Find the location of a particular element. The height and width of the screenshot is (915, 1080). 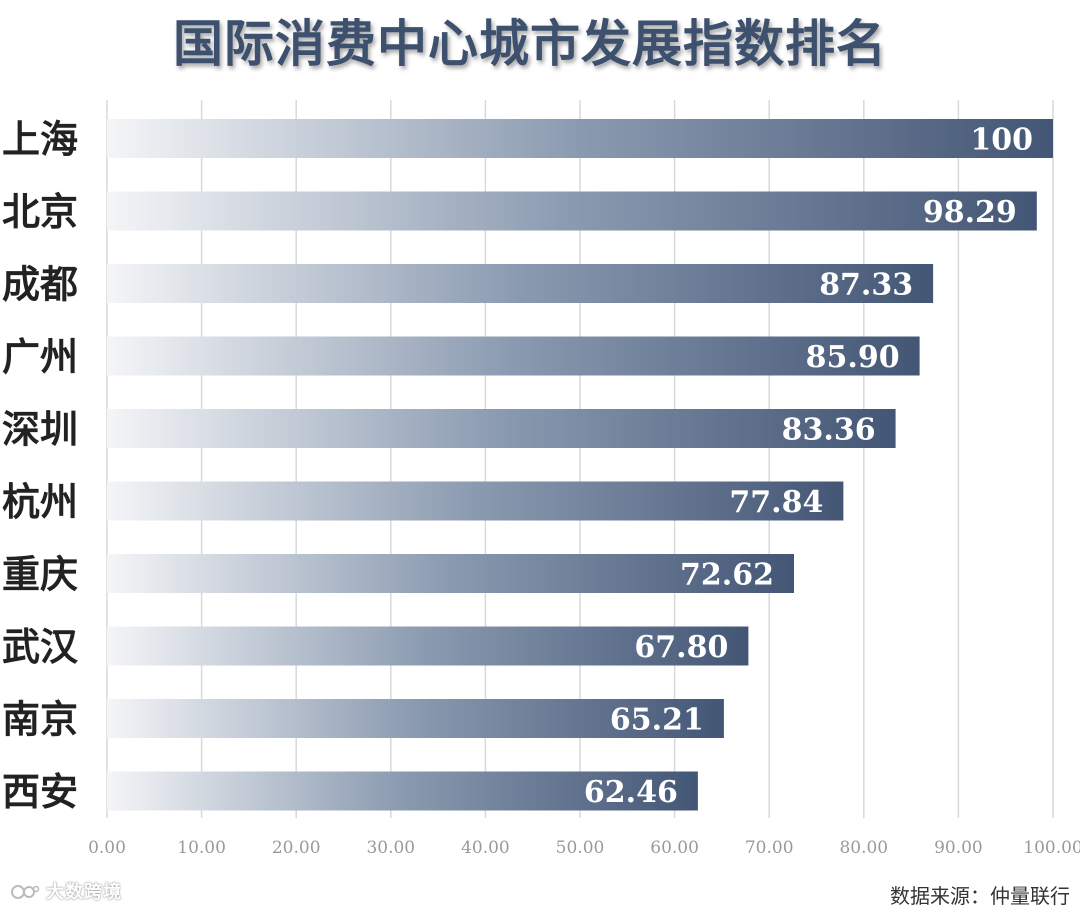

value-label: 100 is located at coordinates (1001, 140).